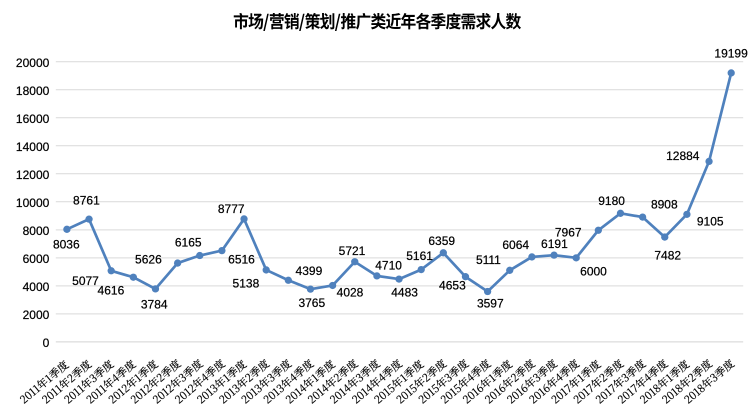 Image resolution: width=753 pixels, height=417 pixels. I want to click on svg-text: 18000, so click(33, 91).